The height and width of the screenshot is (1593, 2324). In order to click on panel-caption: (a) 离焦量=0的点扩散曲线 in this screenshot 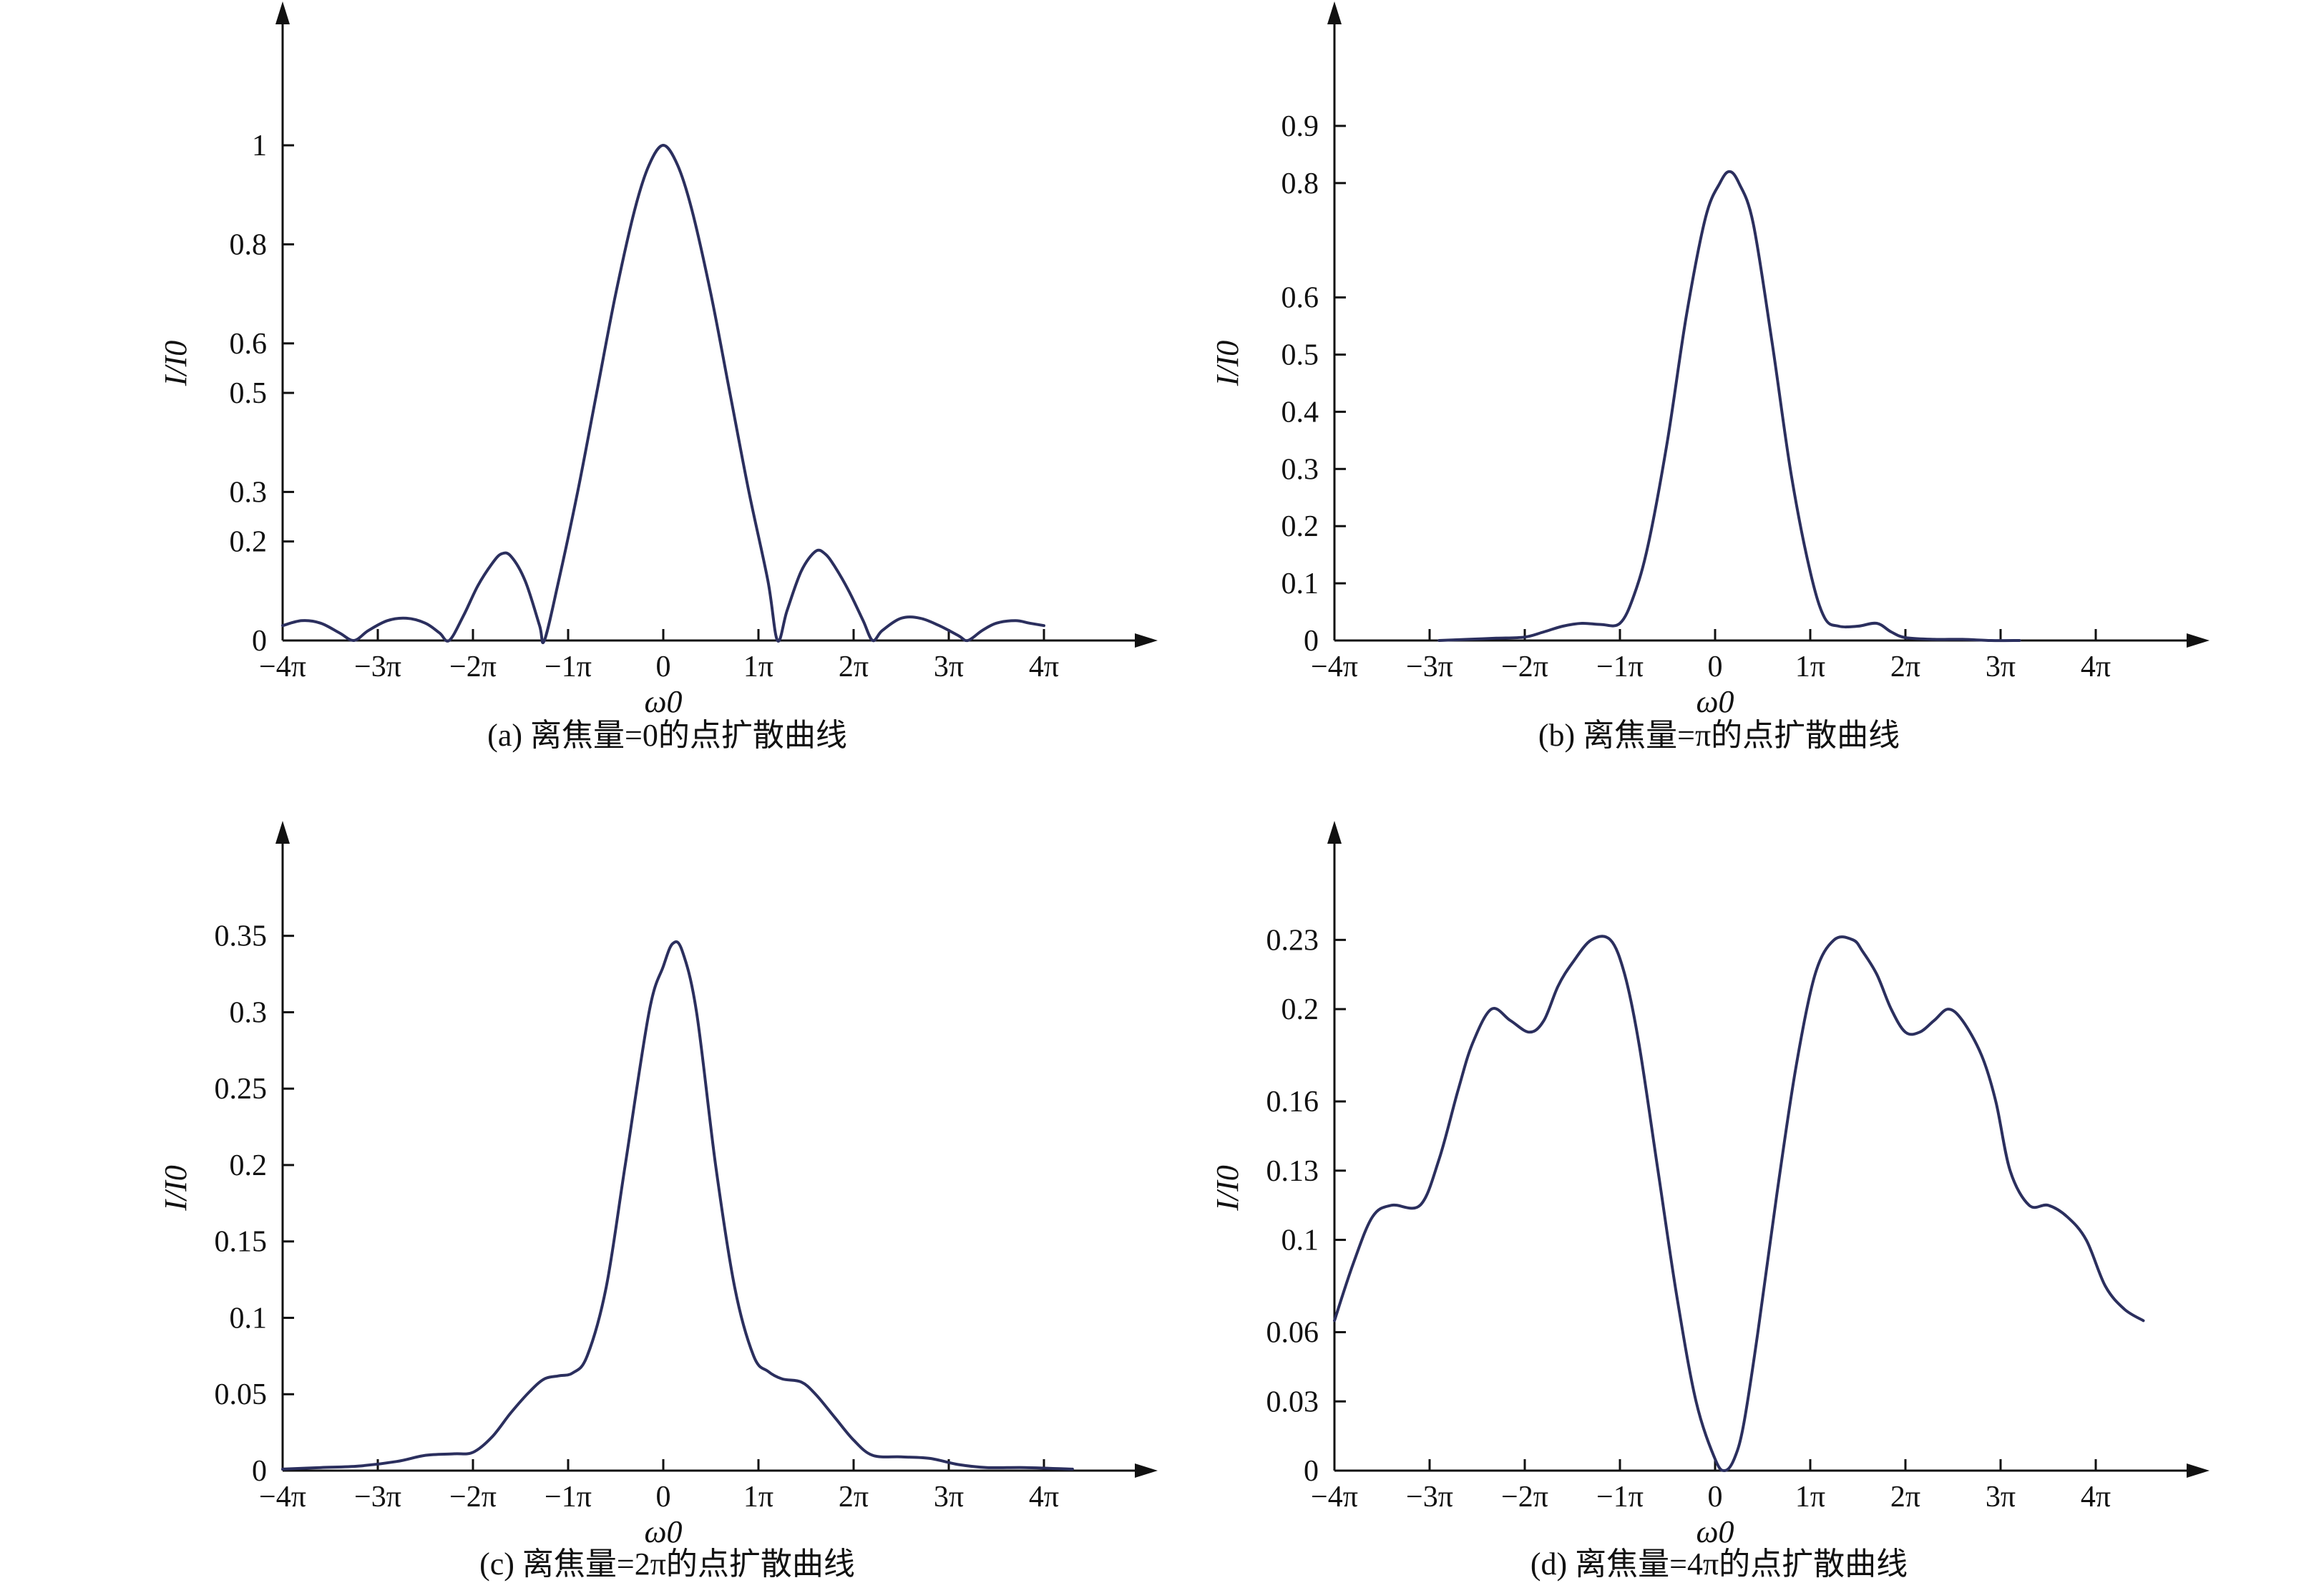, I will do `click(667, 735)`.